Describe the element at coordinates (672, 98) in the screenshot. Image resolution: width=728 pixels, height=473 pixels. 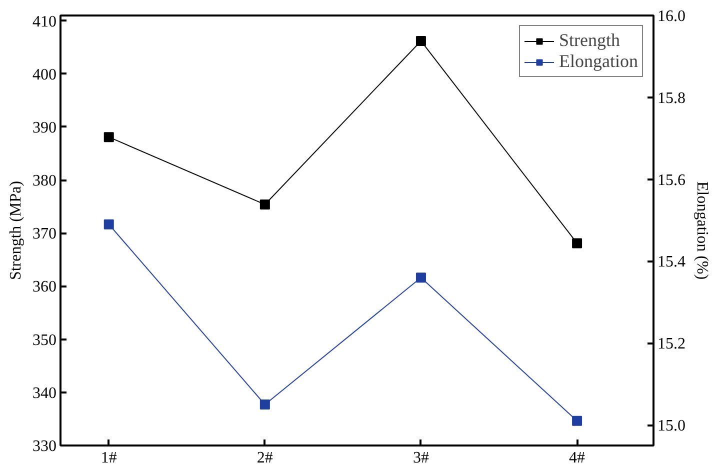
I see `y2-tick-label: 15.8` at that location.